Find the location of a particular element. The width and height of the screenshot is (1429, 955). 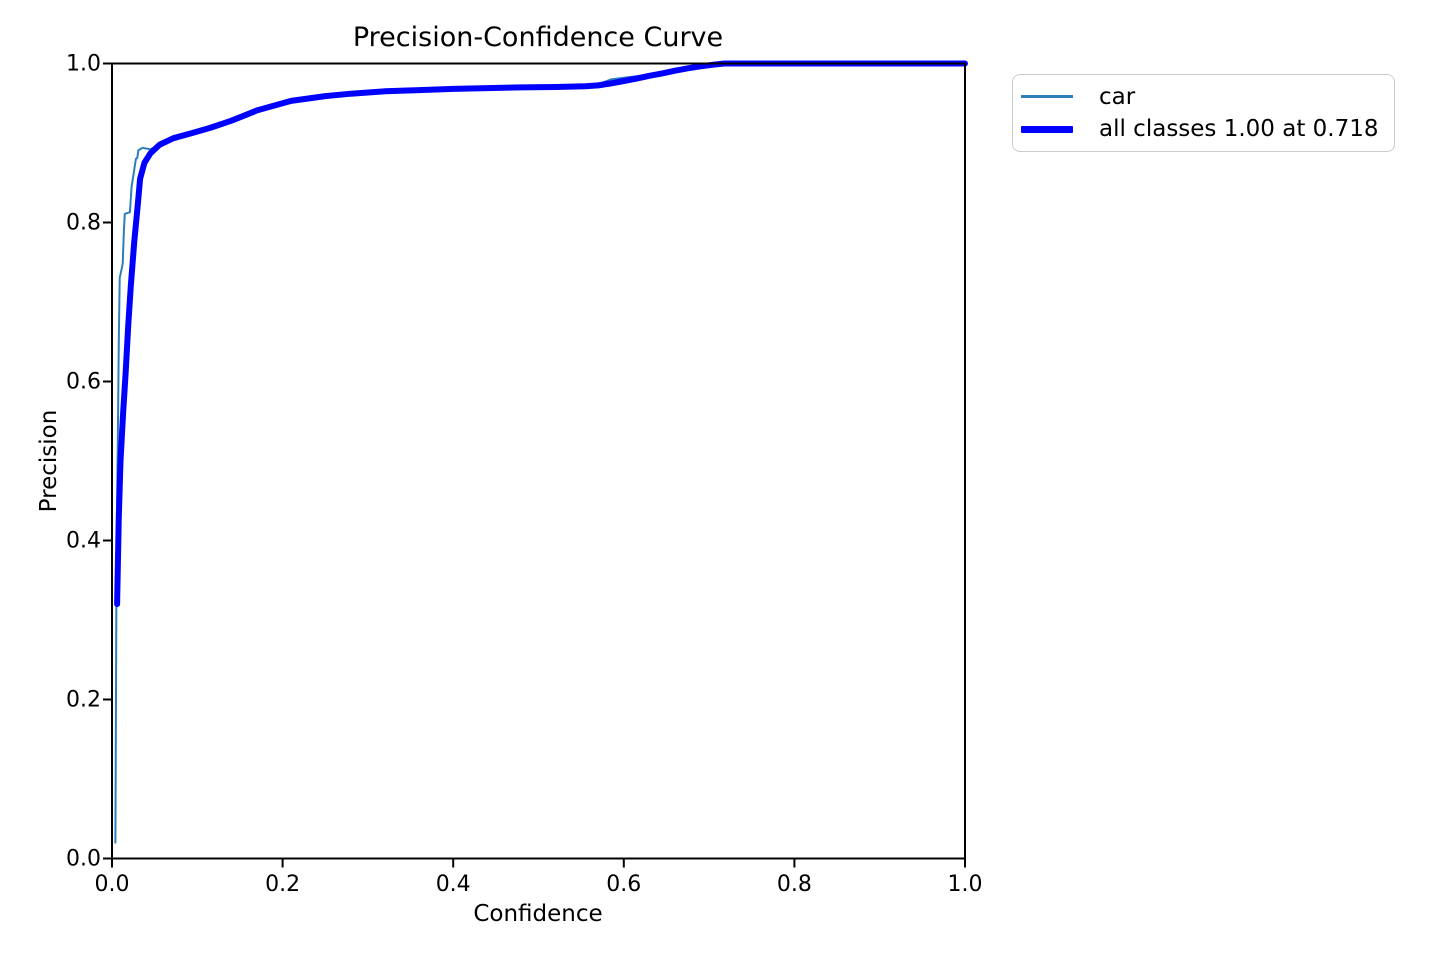

y-axis-label: Precision is located at coordinates (49, 461).